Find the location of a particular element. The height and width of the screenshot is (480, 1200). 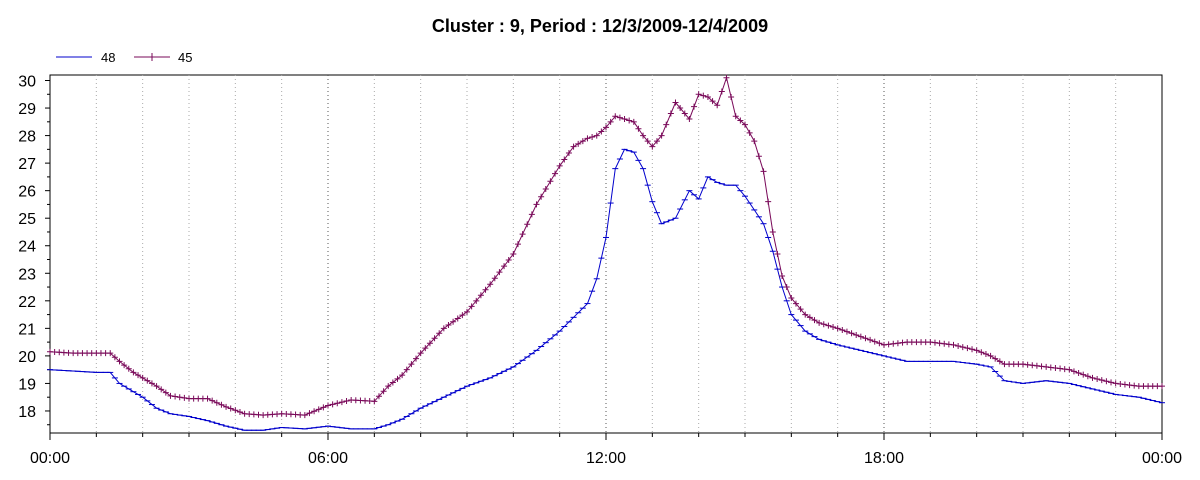

y-tick-label: 20 is located at coordinates (27, 357).